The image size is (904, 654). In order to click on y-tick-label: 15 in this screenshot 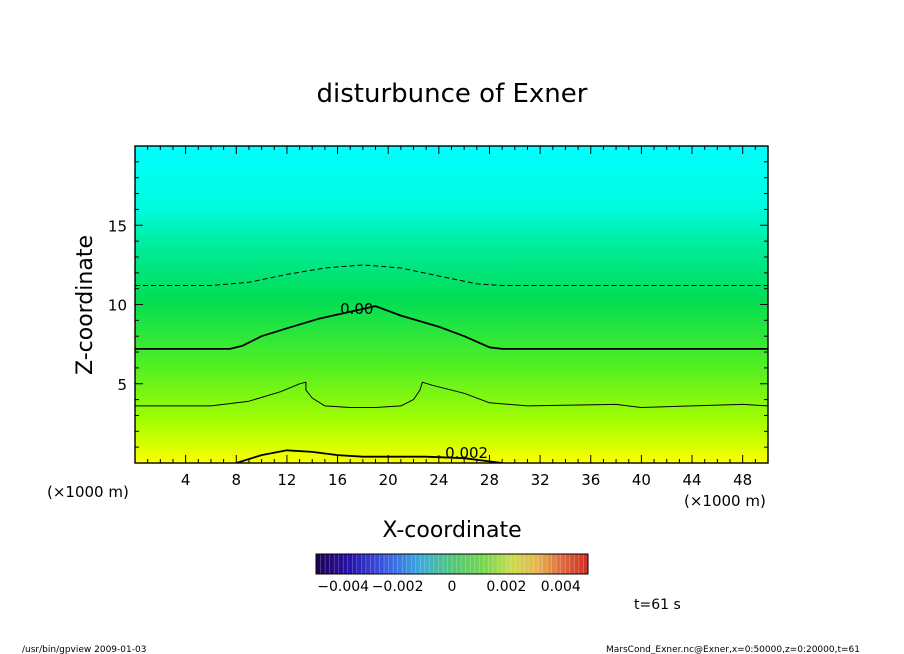, I will do `click(117, 226)`.